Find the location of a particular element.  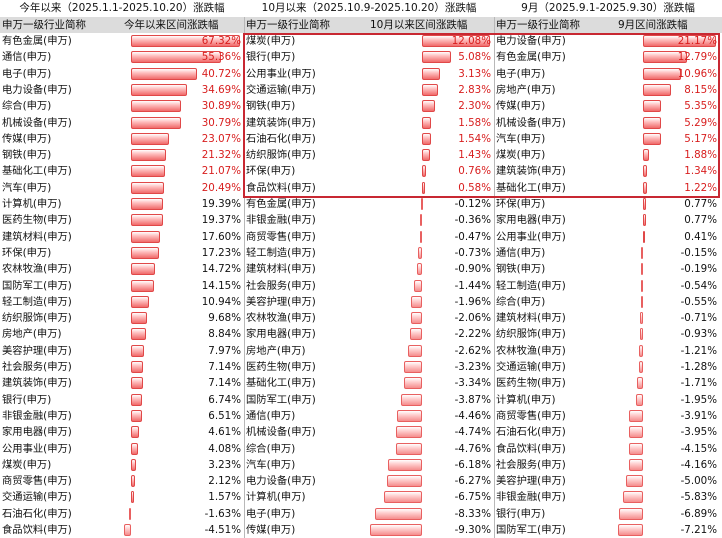

value-label: 1.57% is located at coordinates (224, 497).